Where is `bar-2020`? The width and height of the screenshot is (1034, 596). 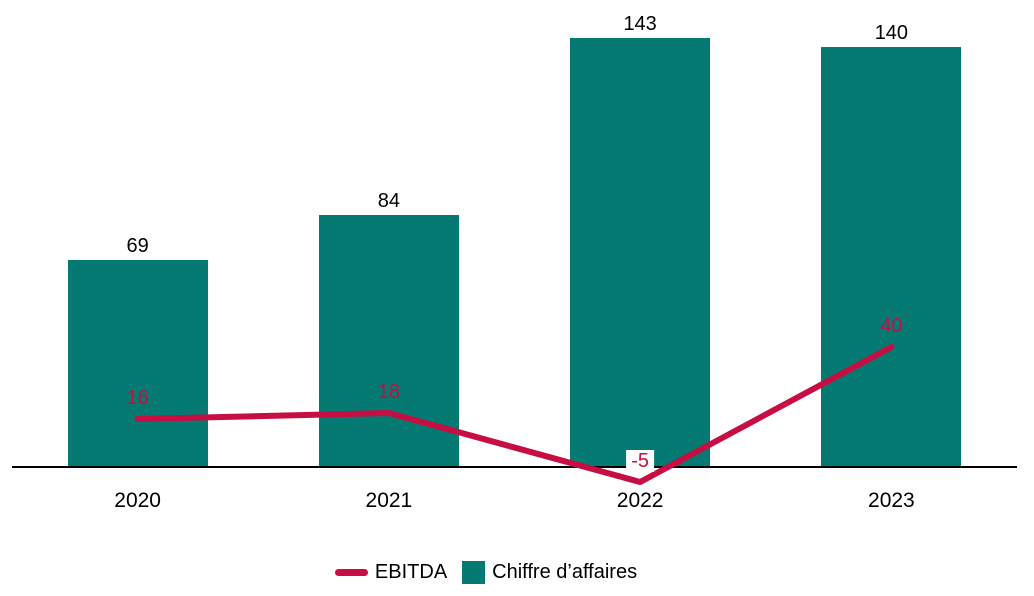 bar-2020 is located at coordinates (137, 363).